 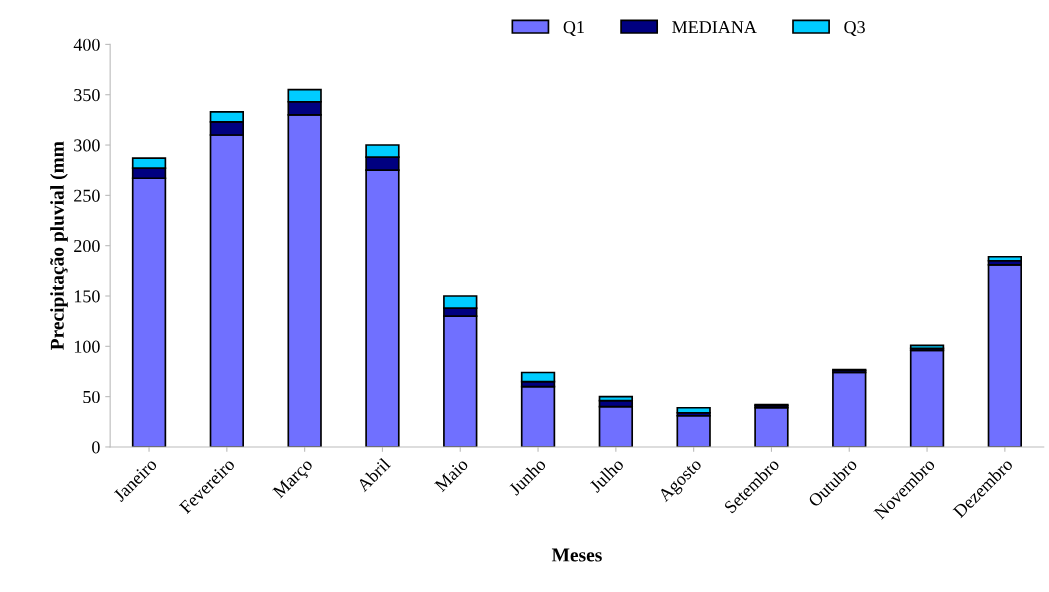 What do you see at coordinates (854, 28) in the screenshot?
I see `legend-label: Q3` at bounding box center [854, 28].